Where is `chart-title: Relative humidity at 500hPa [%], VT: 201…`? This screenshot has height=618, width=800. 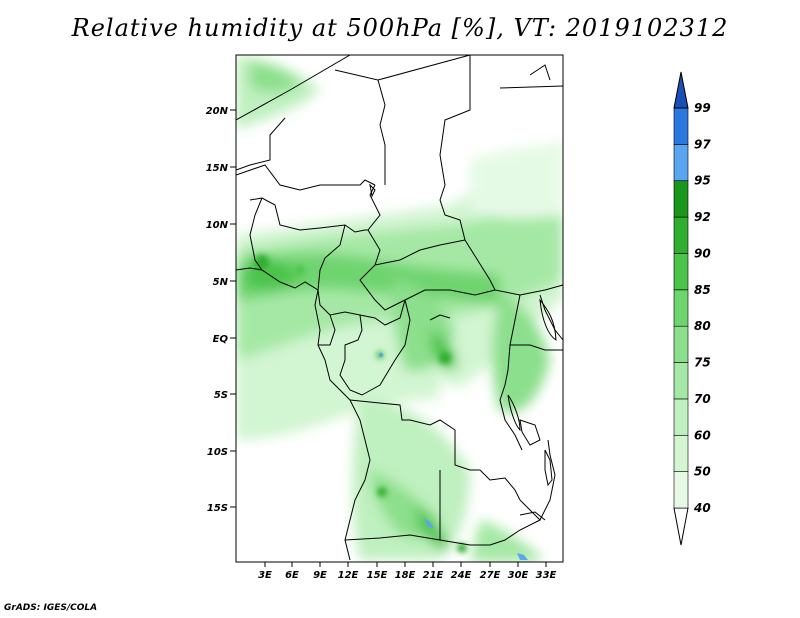
chart-title: Relative humidity at 500hPa [%], VT: 201… is located at coordinates (400, 28).